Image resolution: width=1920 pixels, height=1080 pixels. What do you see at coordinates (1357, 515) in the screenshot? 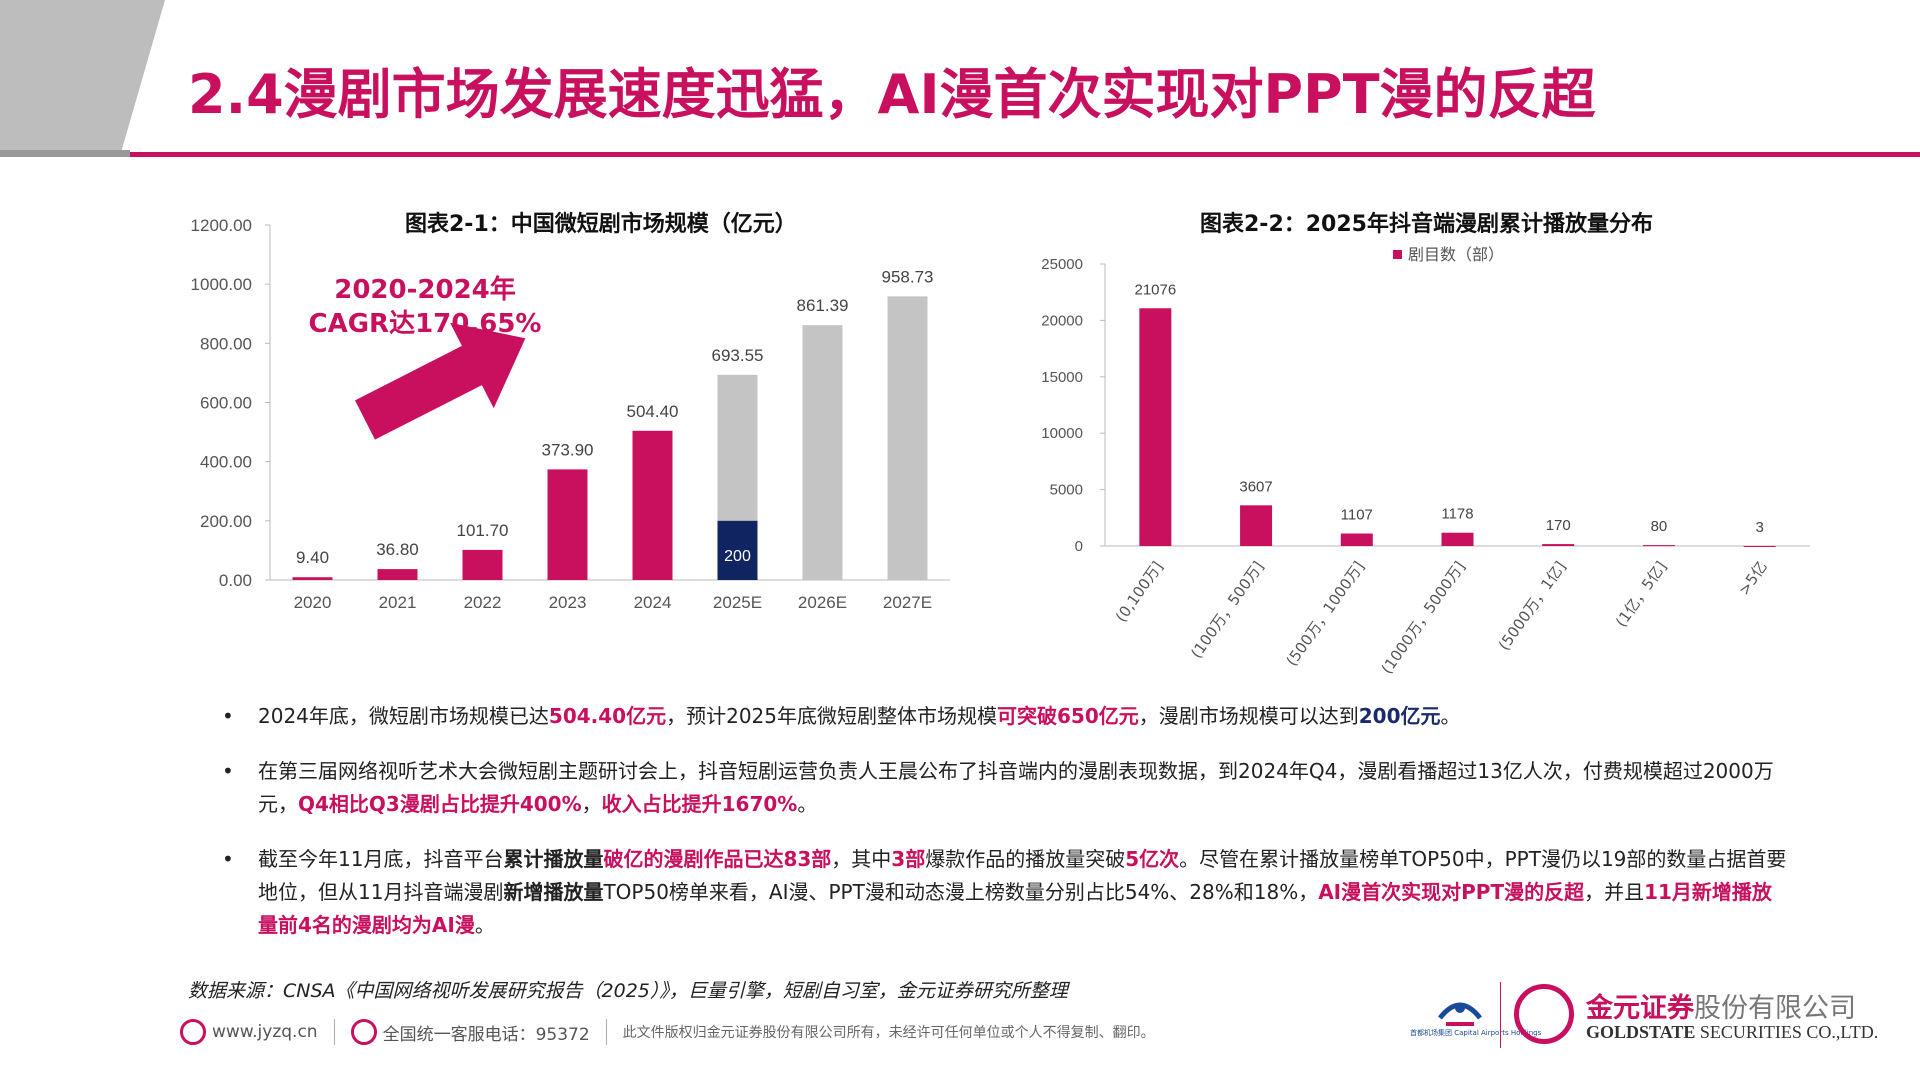
I see `chart2-value-label: 1107` at bounding box center [1357, 515].